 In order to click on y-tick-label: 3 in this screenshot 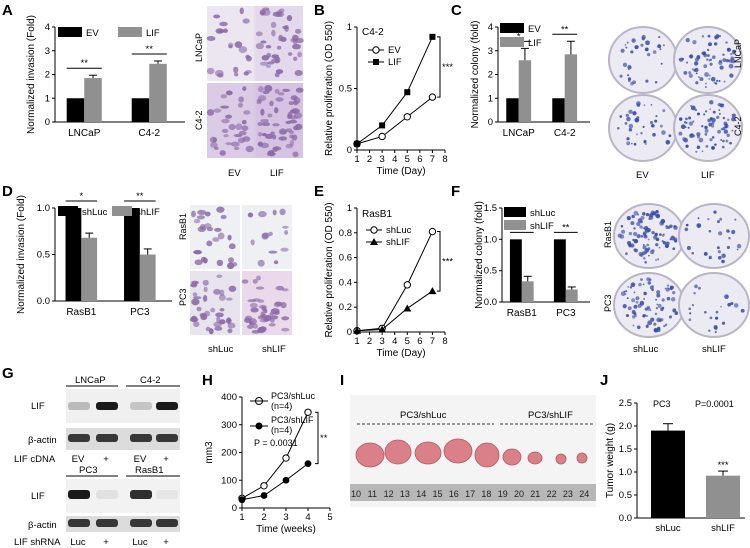, I will do `click(490, 51)`.